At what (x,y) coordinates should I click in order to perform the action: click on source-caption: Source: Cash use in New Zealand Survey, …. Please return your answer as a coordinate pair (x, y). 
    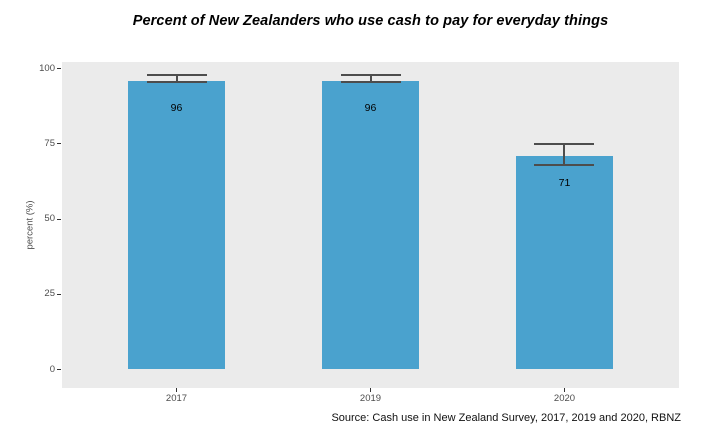
    Looking at the image, I should click on (506, 418).